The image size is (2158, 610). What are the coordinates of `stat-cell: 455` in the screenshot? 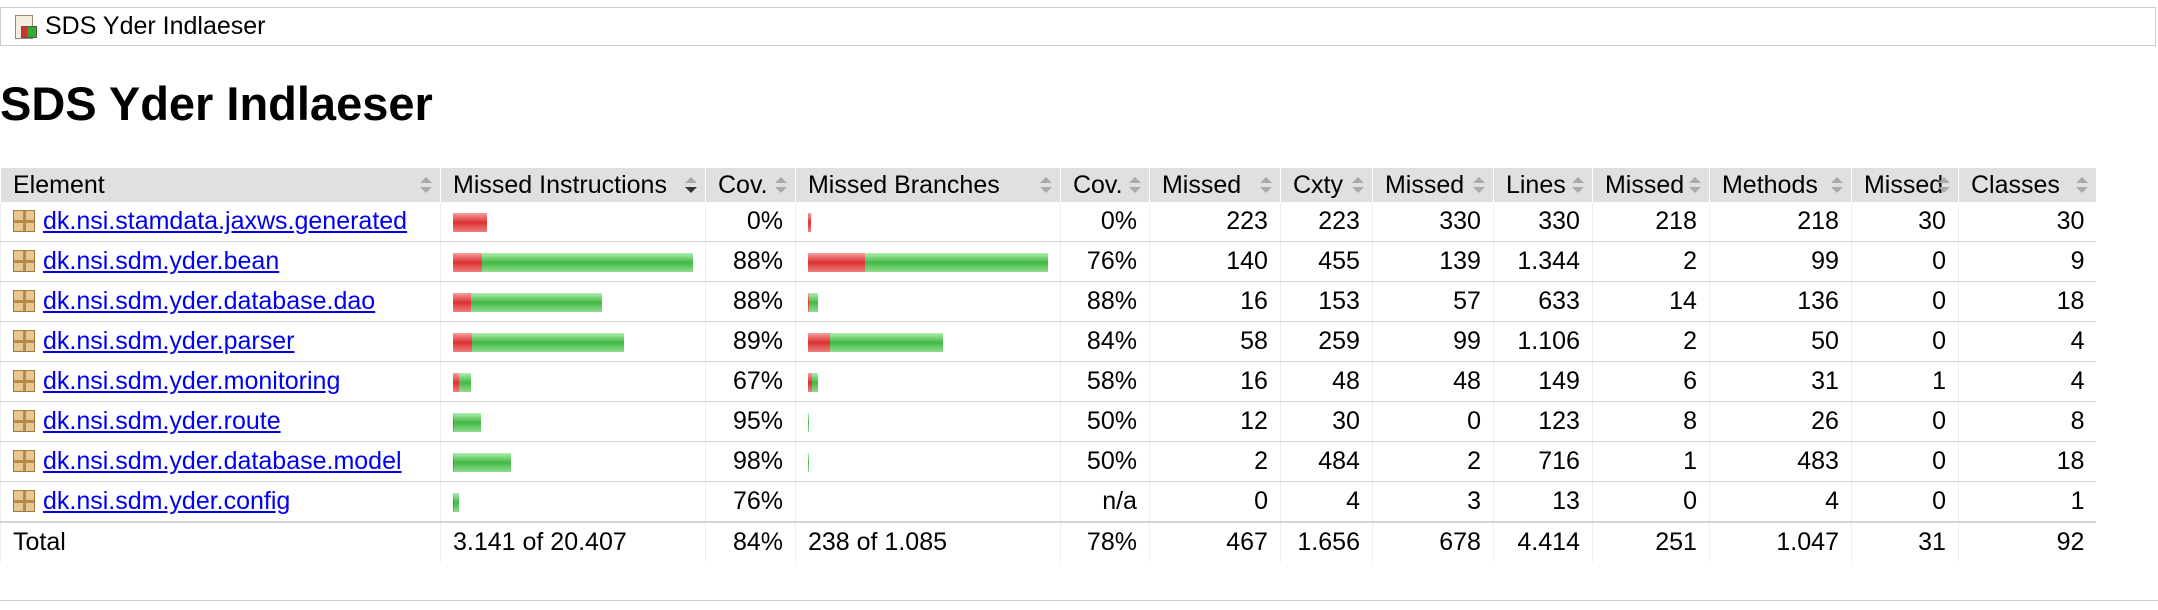 It's located at (1326, 261).